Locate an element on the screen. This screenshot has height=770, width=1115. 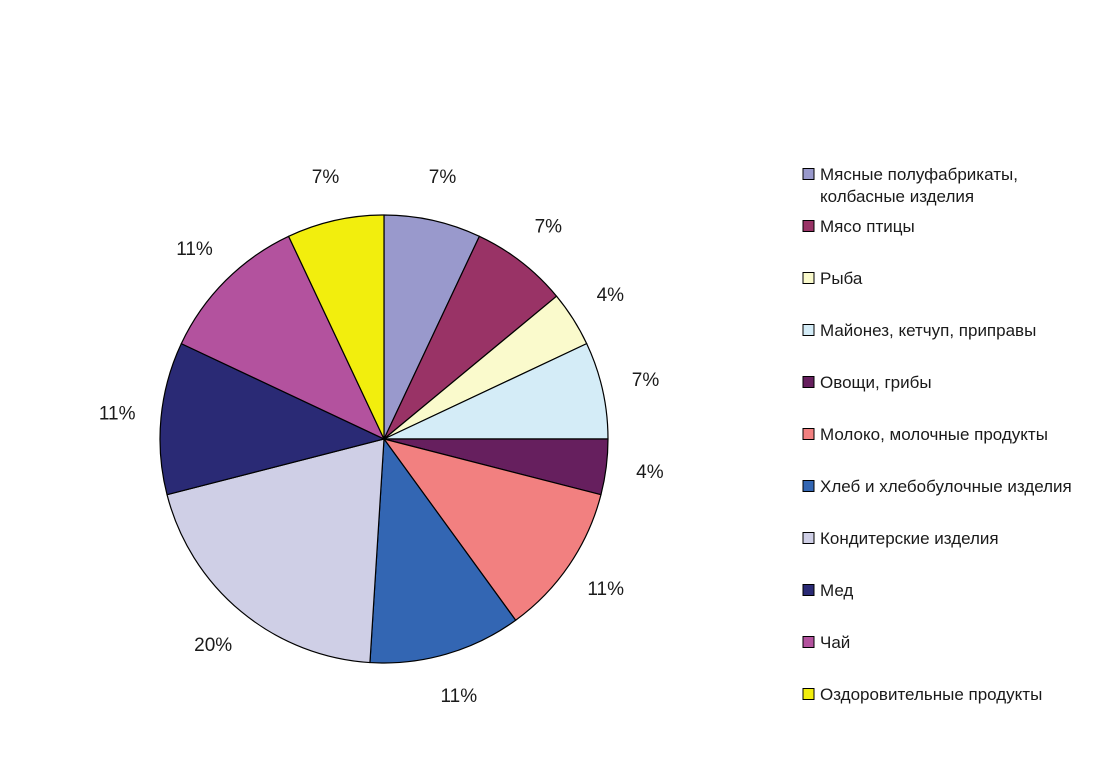
legend-item-4: Майонез, кетчуп, приправы is located at coordinates (919, 330).